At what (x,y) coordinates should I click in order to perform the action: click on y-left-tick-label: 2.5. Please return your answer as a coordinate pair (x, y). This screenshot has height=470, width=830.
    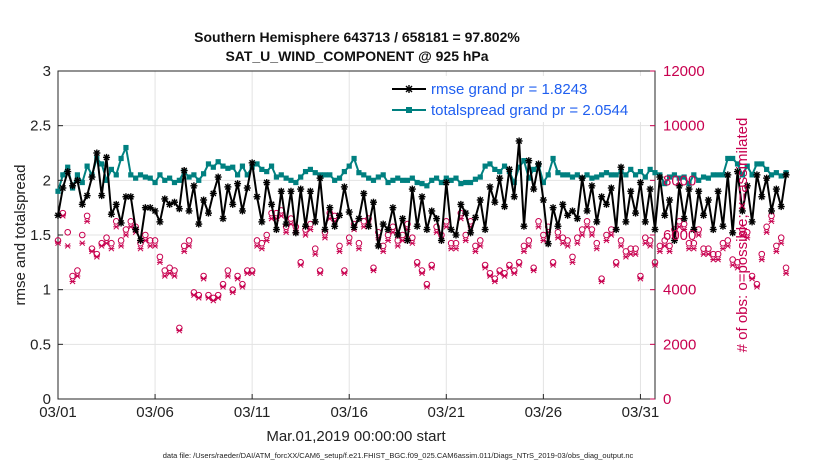
    Looking at the image, I should click on (40, 126).